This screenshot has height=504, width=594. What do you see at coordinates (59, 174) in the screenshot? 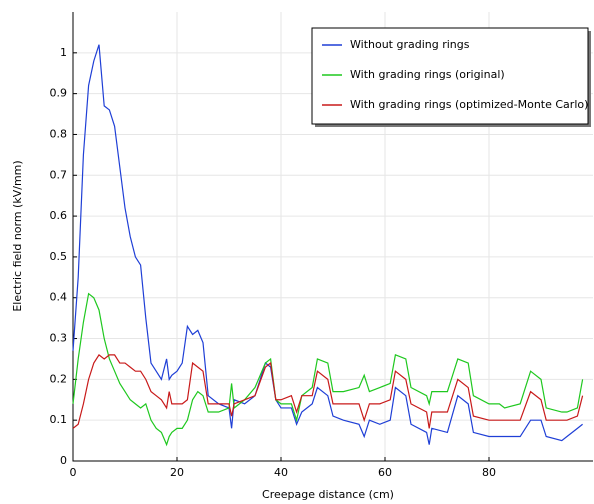
I see `y-tick-label: 0.7` at bounding box center [59, 174].